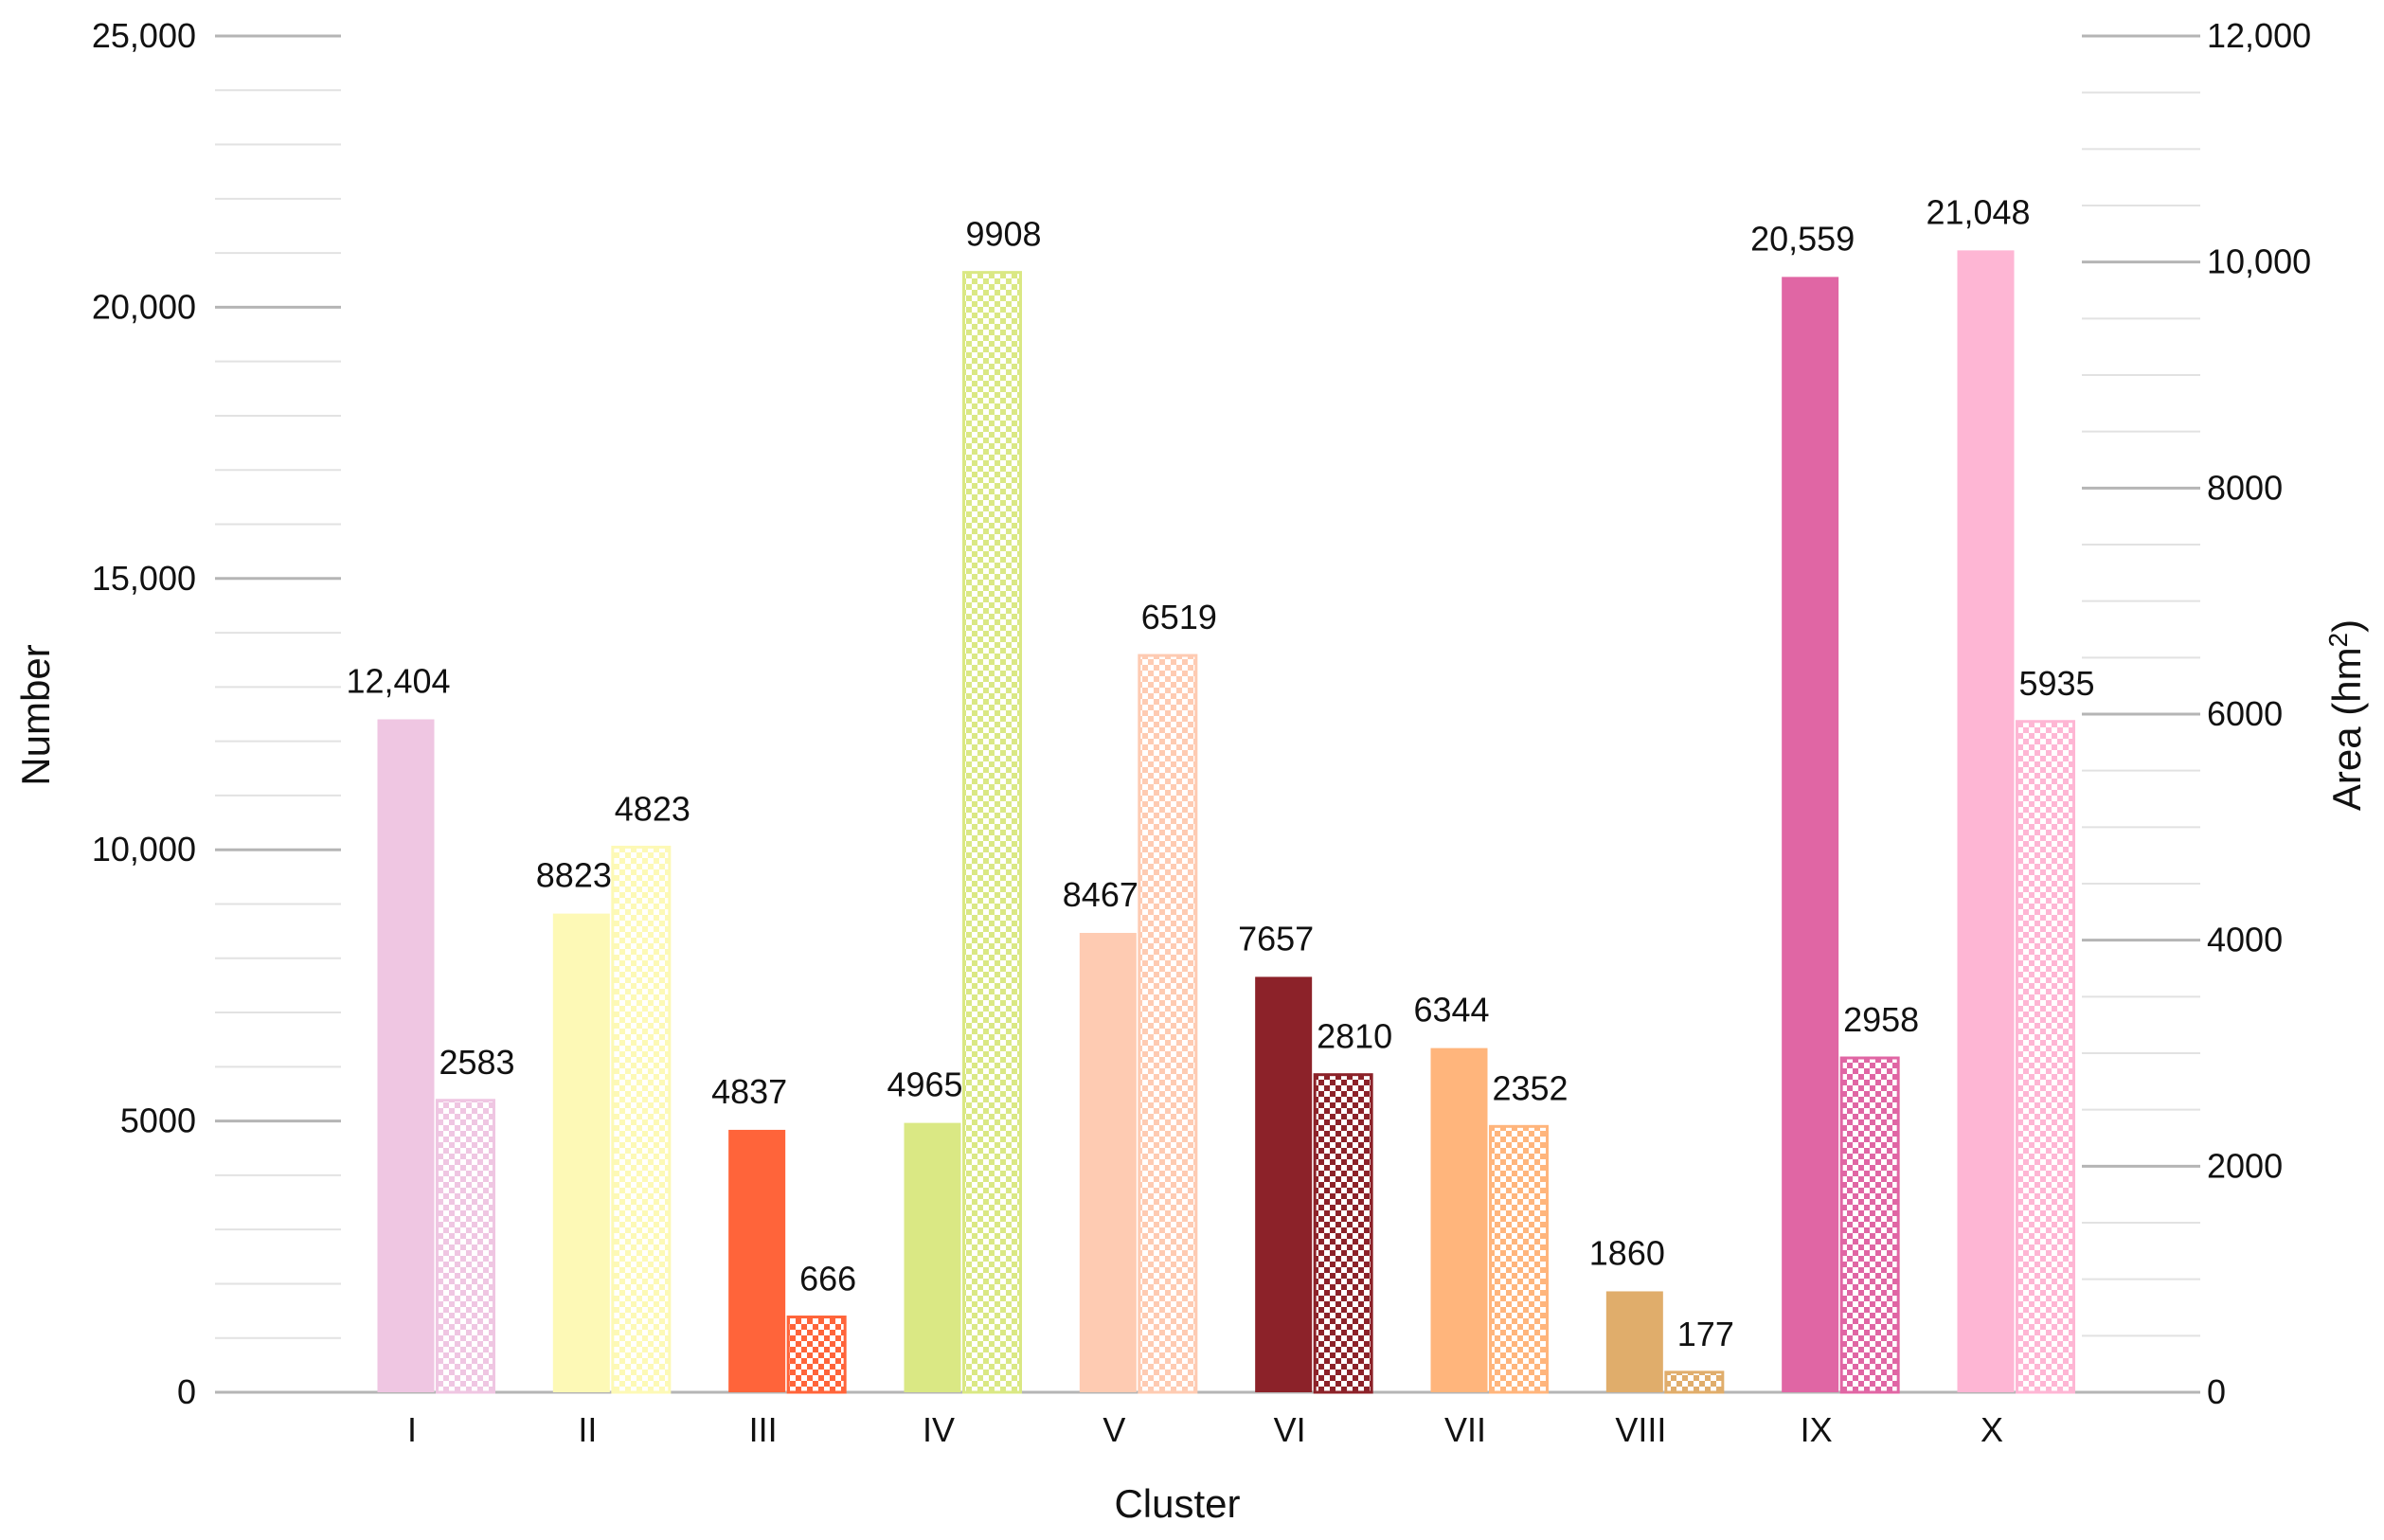 Image resolution: width=2384 pixels, height=1540 pixels. What do you see at coordinates (144, 849) in the screenshot?
I see `y-tick-label: 10,000` at bounding box center [144, 849].